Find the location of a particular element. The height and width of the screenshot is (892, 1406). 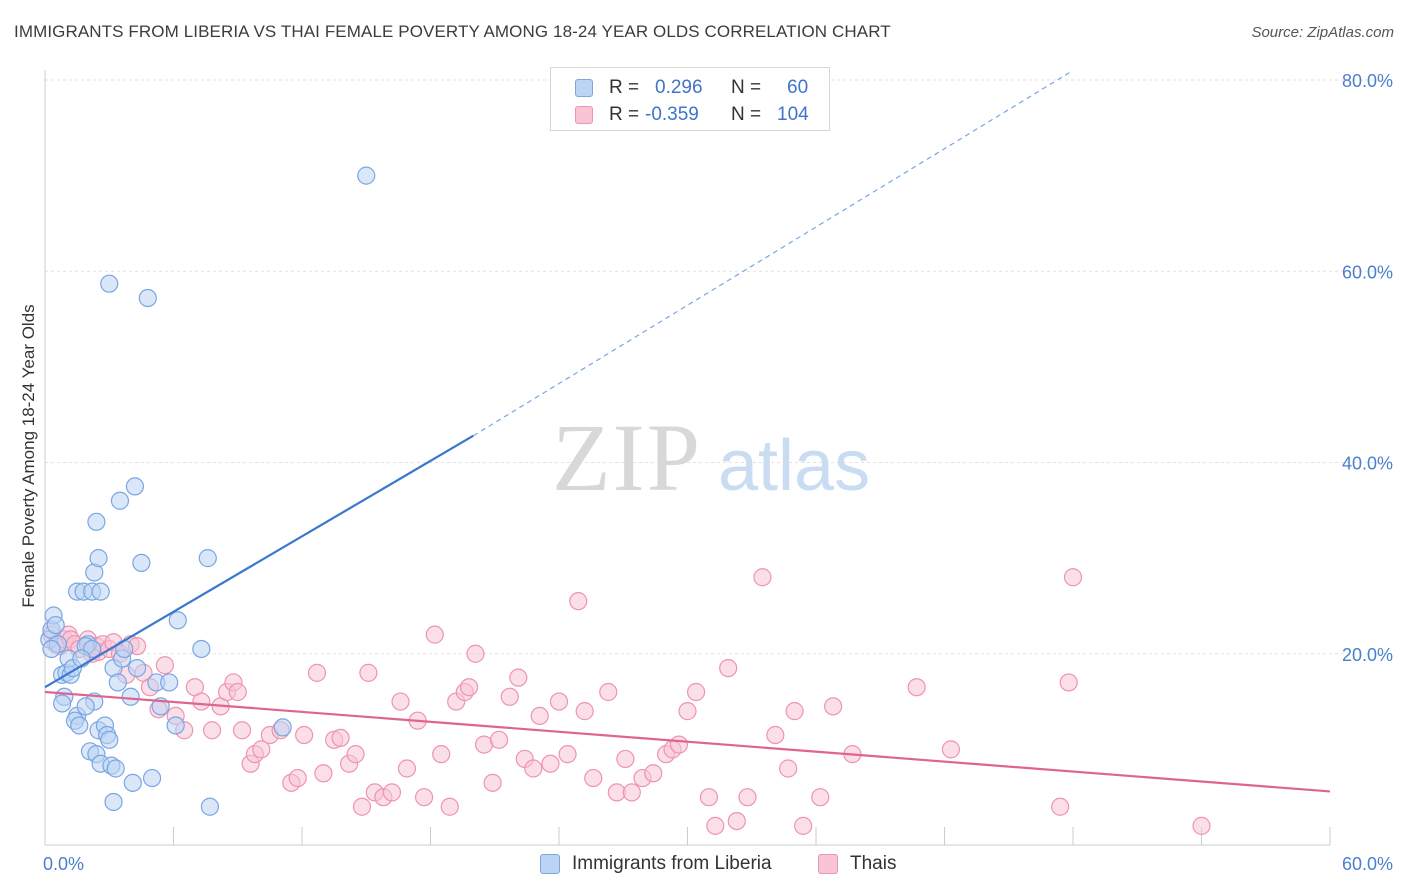

legend-r-label: R = is located at coordinates (624, 114).